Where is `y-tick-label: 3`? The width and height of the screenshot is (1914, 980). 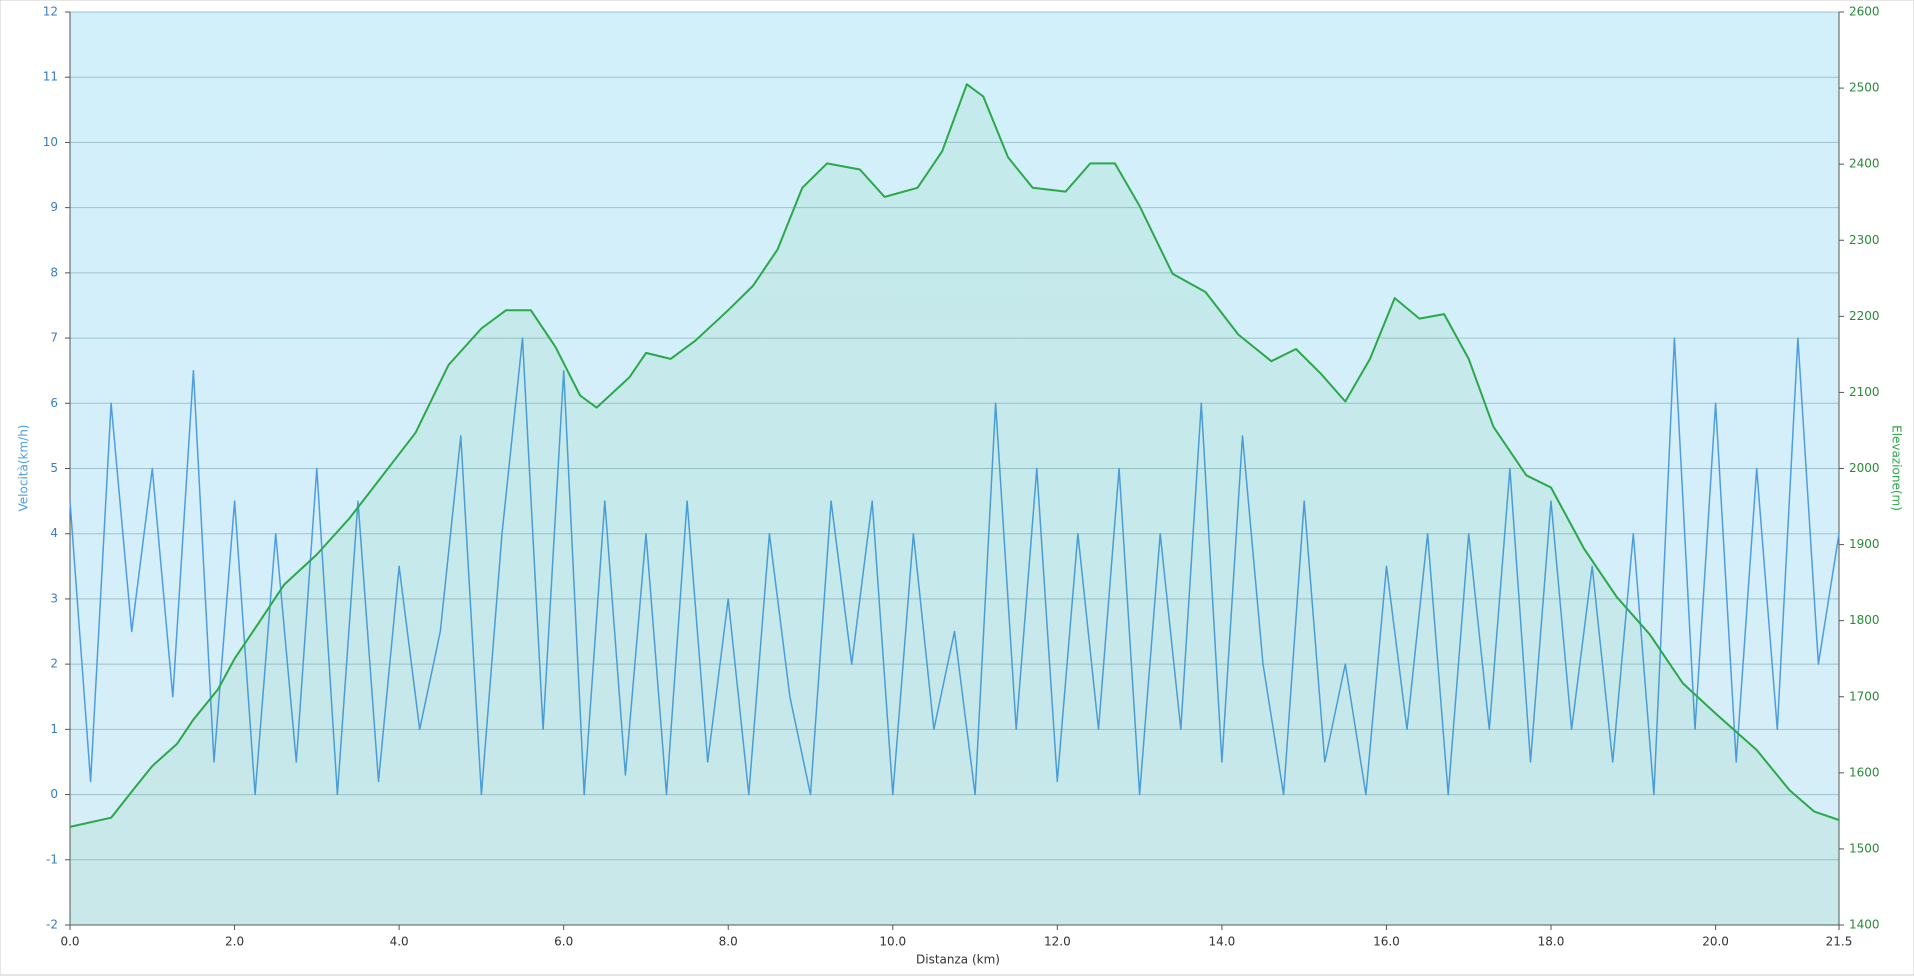 y-tick-label: 3 is located at coordinates (54, 598).